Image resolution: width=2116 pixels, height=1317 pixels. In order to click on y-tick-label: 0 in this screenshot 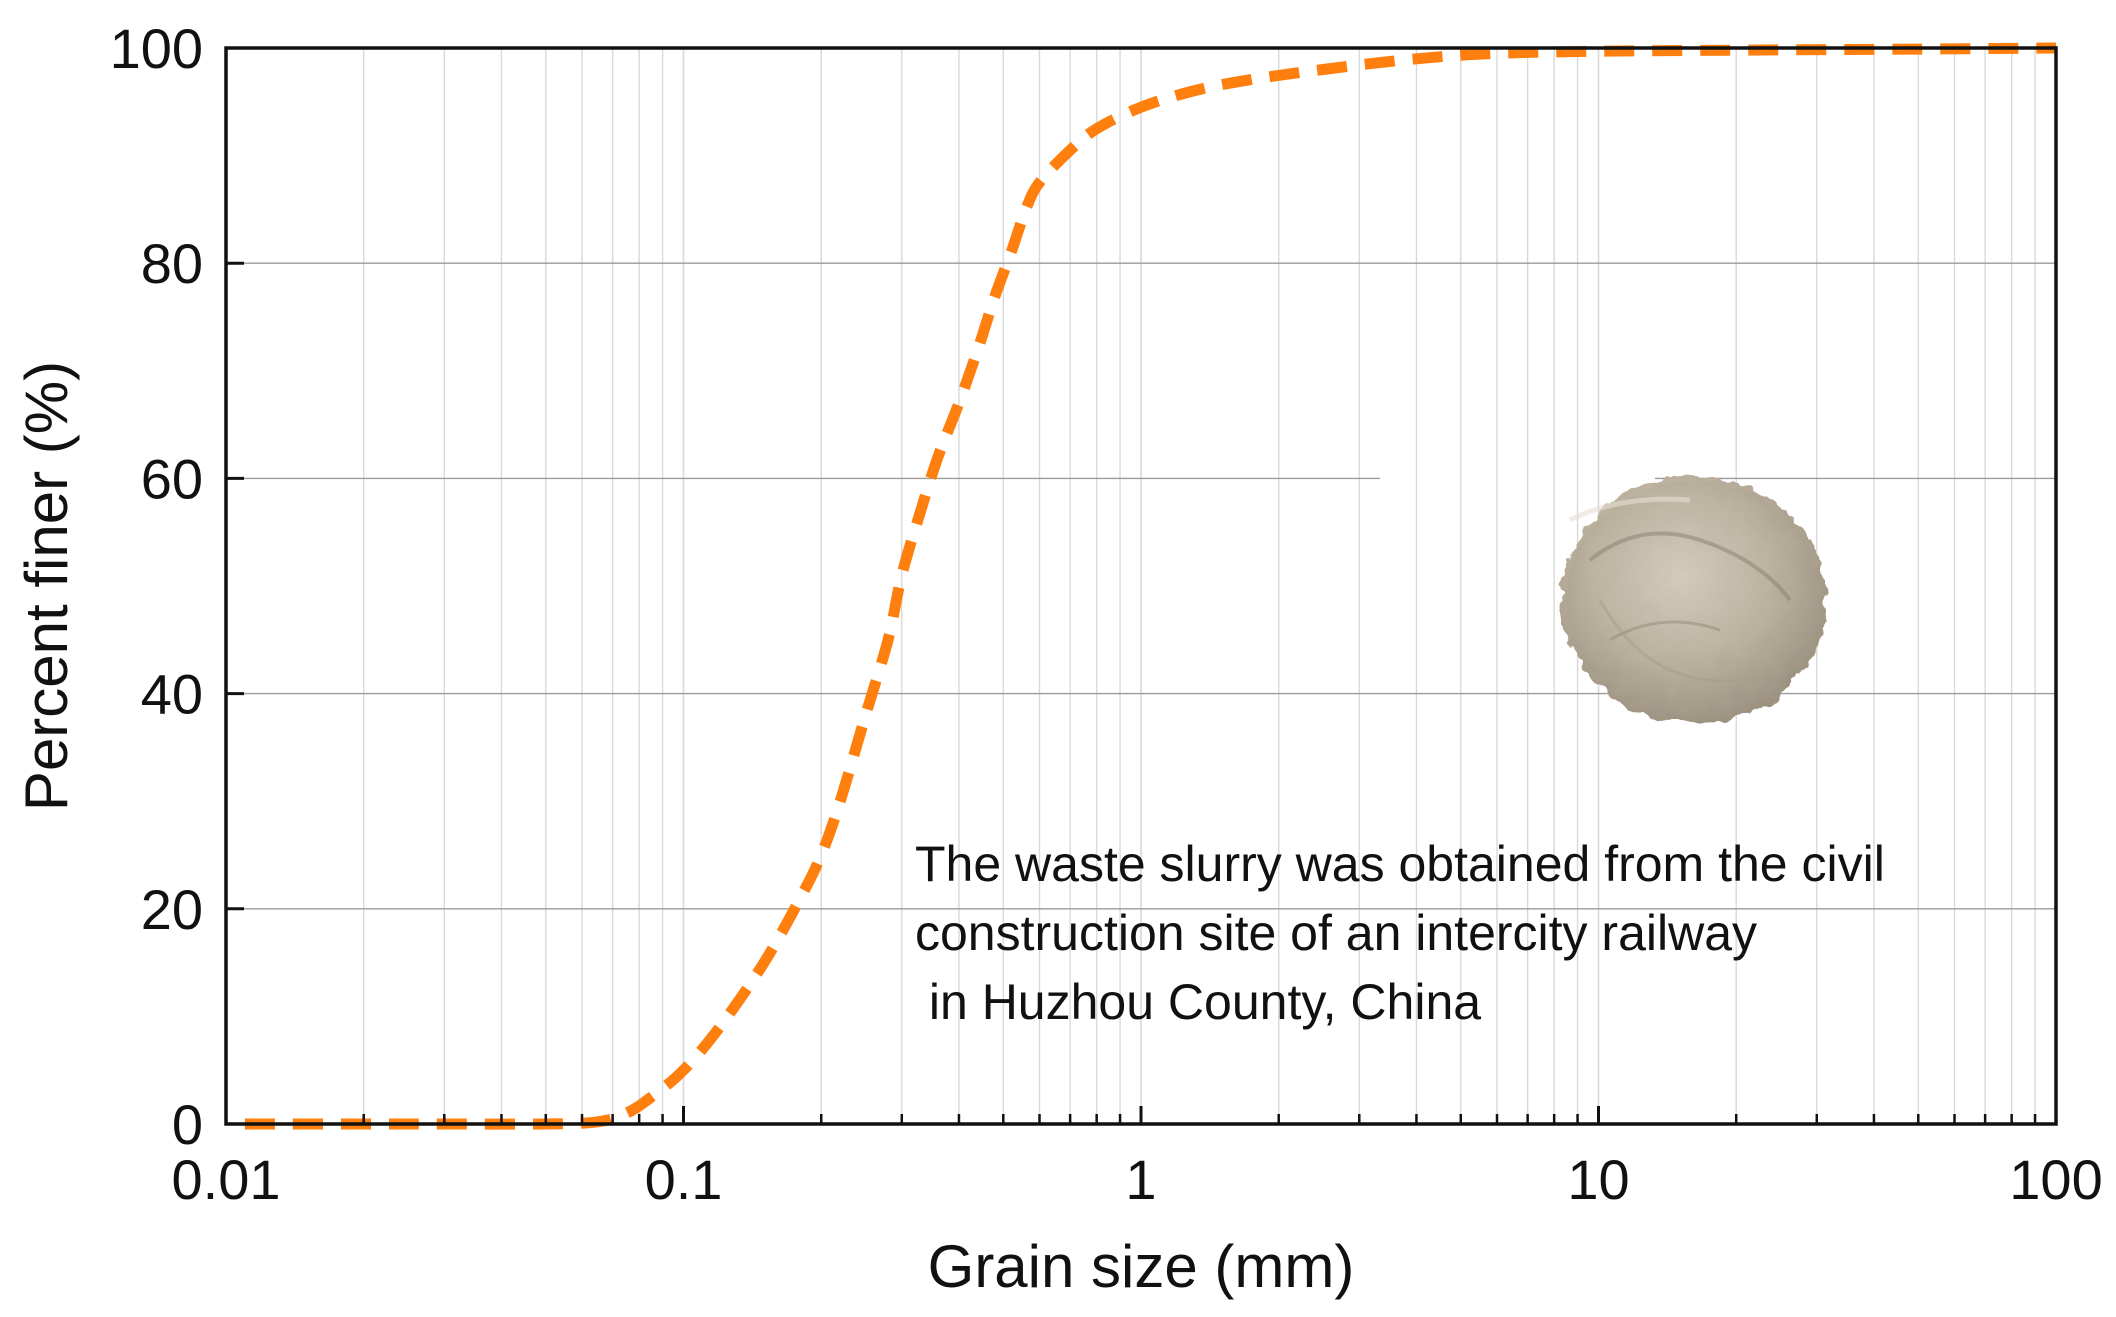, I will do `click(187, 1124)`.